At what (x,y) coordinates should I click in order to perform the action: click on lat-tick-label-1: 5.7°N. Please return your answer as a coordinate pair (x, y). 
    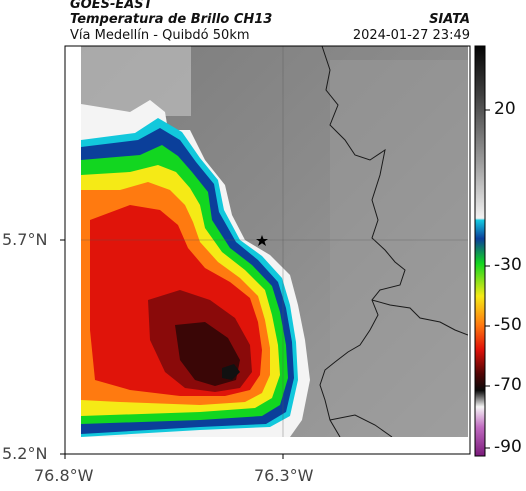
    Looking at the image, I should click on (25, 239).